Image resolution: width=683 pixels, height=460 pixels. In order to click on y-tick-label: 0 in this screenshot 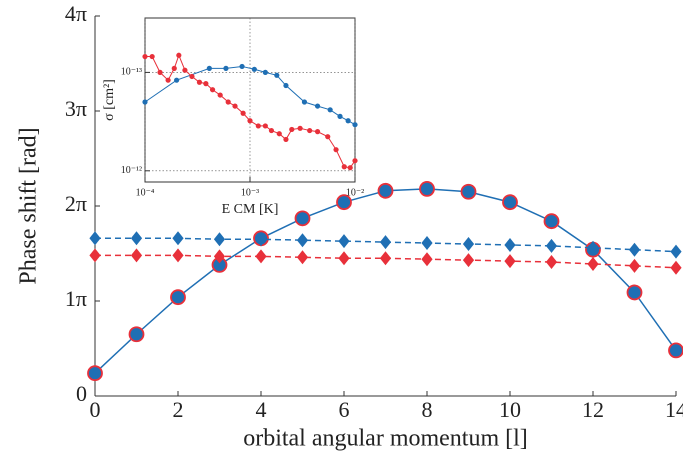, I will do `click(81, 393)`.